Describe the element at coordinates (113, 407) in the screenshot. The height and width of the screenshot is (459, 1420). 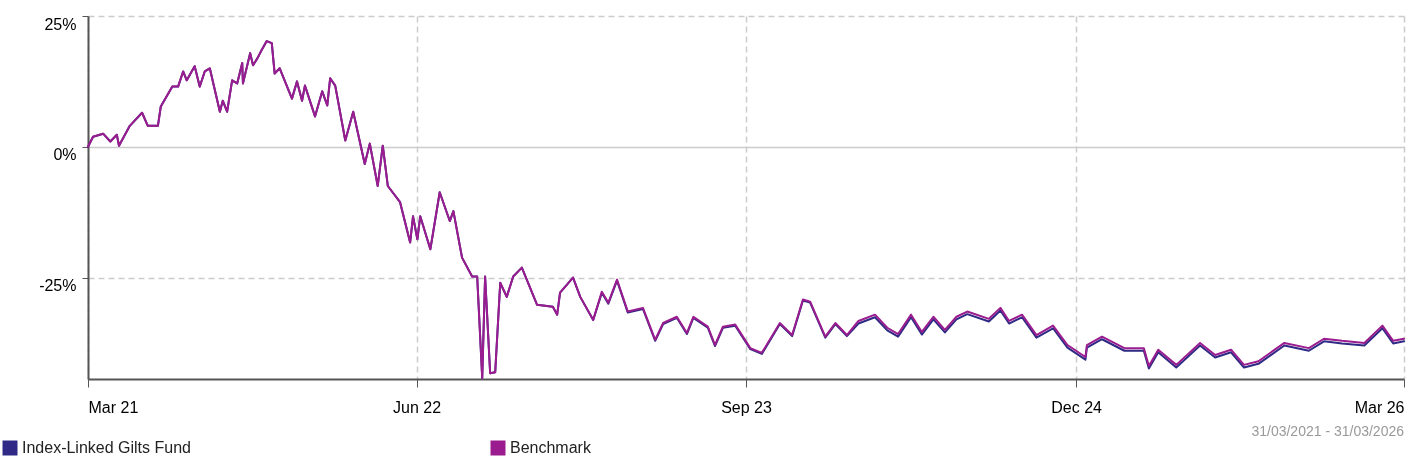
I see `x-tick-label: Mar 21` at that location.